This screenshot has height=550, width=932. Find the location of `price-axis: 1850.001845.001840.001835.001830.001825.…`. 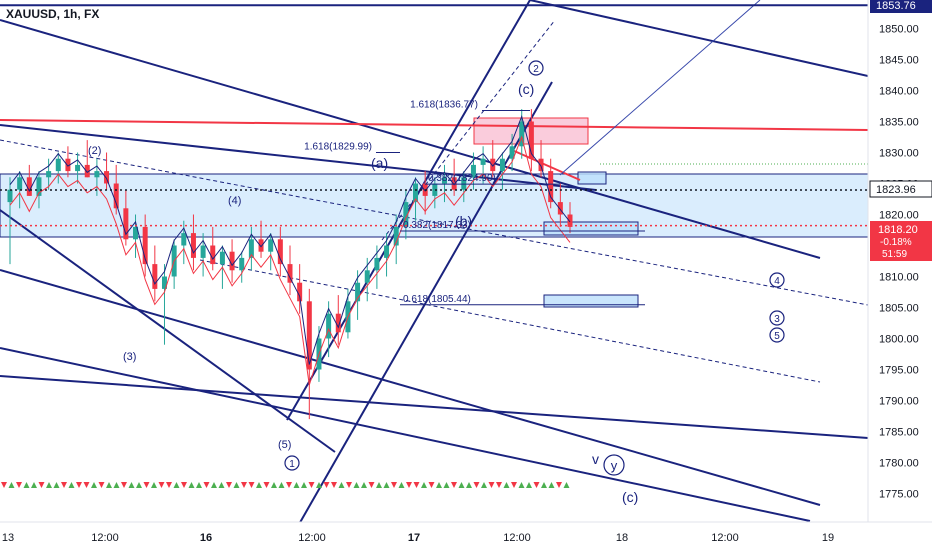

price-axis: 1850.001845.001840.001835.001830.001825.… is located at coordinates (899, 261).